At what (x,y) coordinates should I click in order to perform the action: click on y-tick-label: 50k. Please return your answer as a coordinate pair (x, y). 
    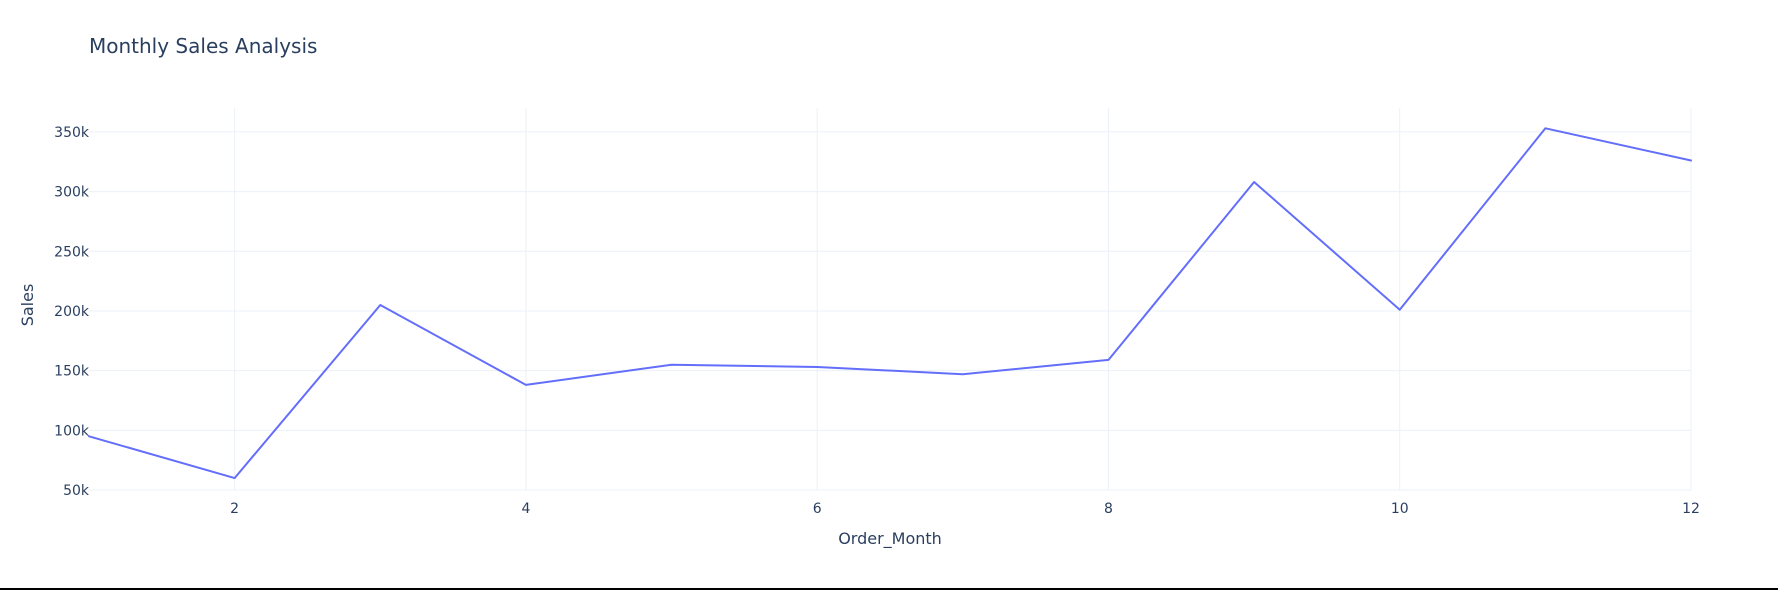
    Looking at the image, I should click on (76, 491).